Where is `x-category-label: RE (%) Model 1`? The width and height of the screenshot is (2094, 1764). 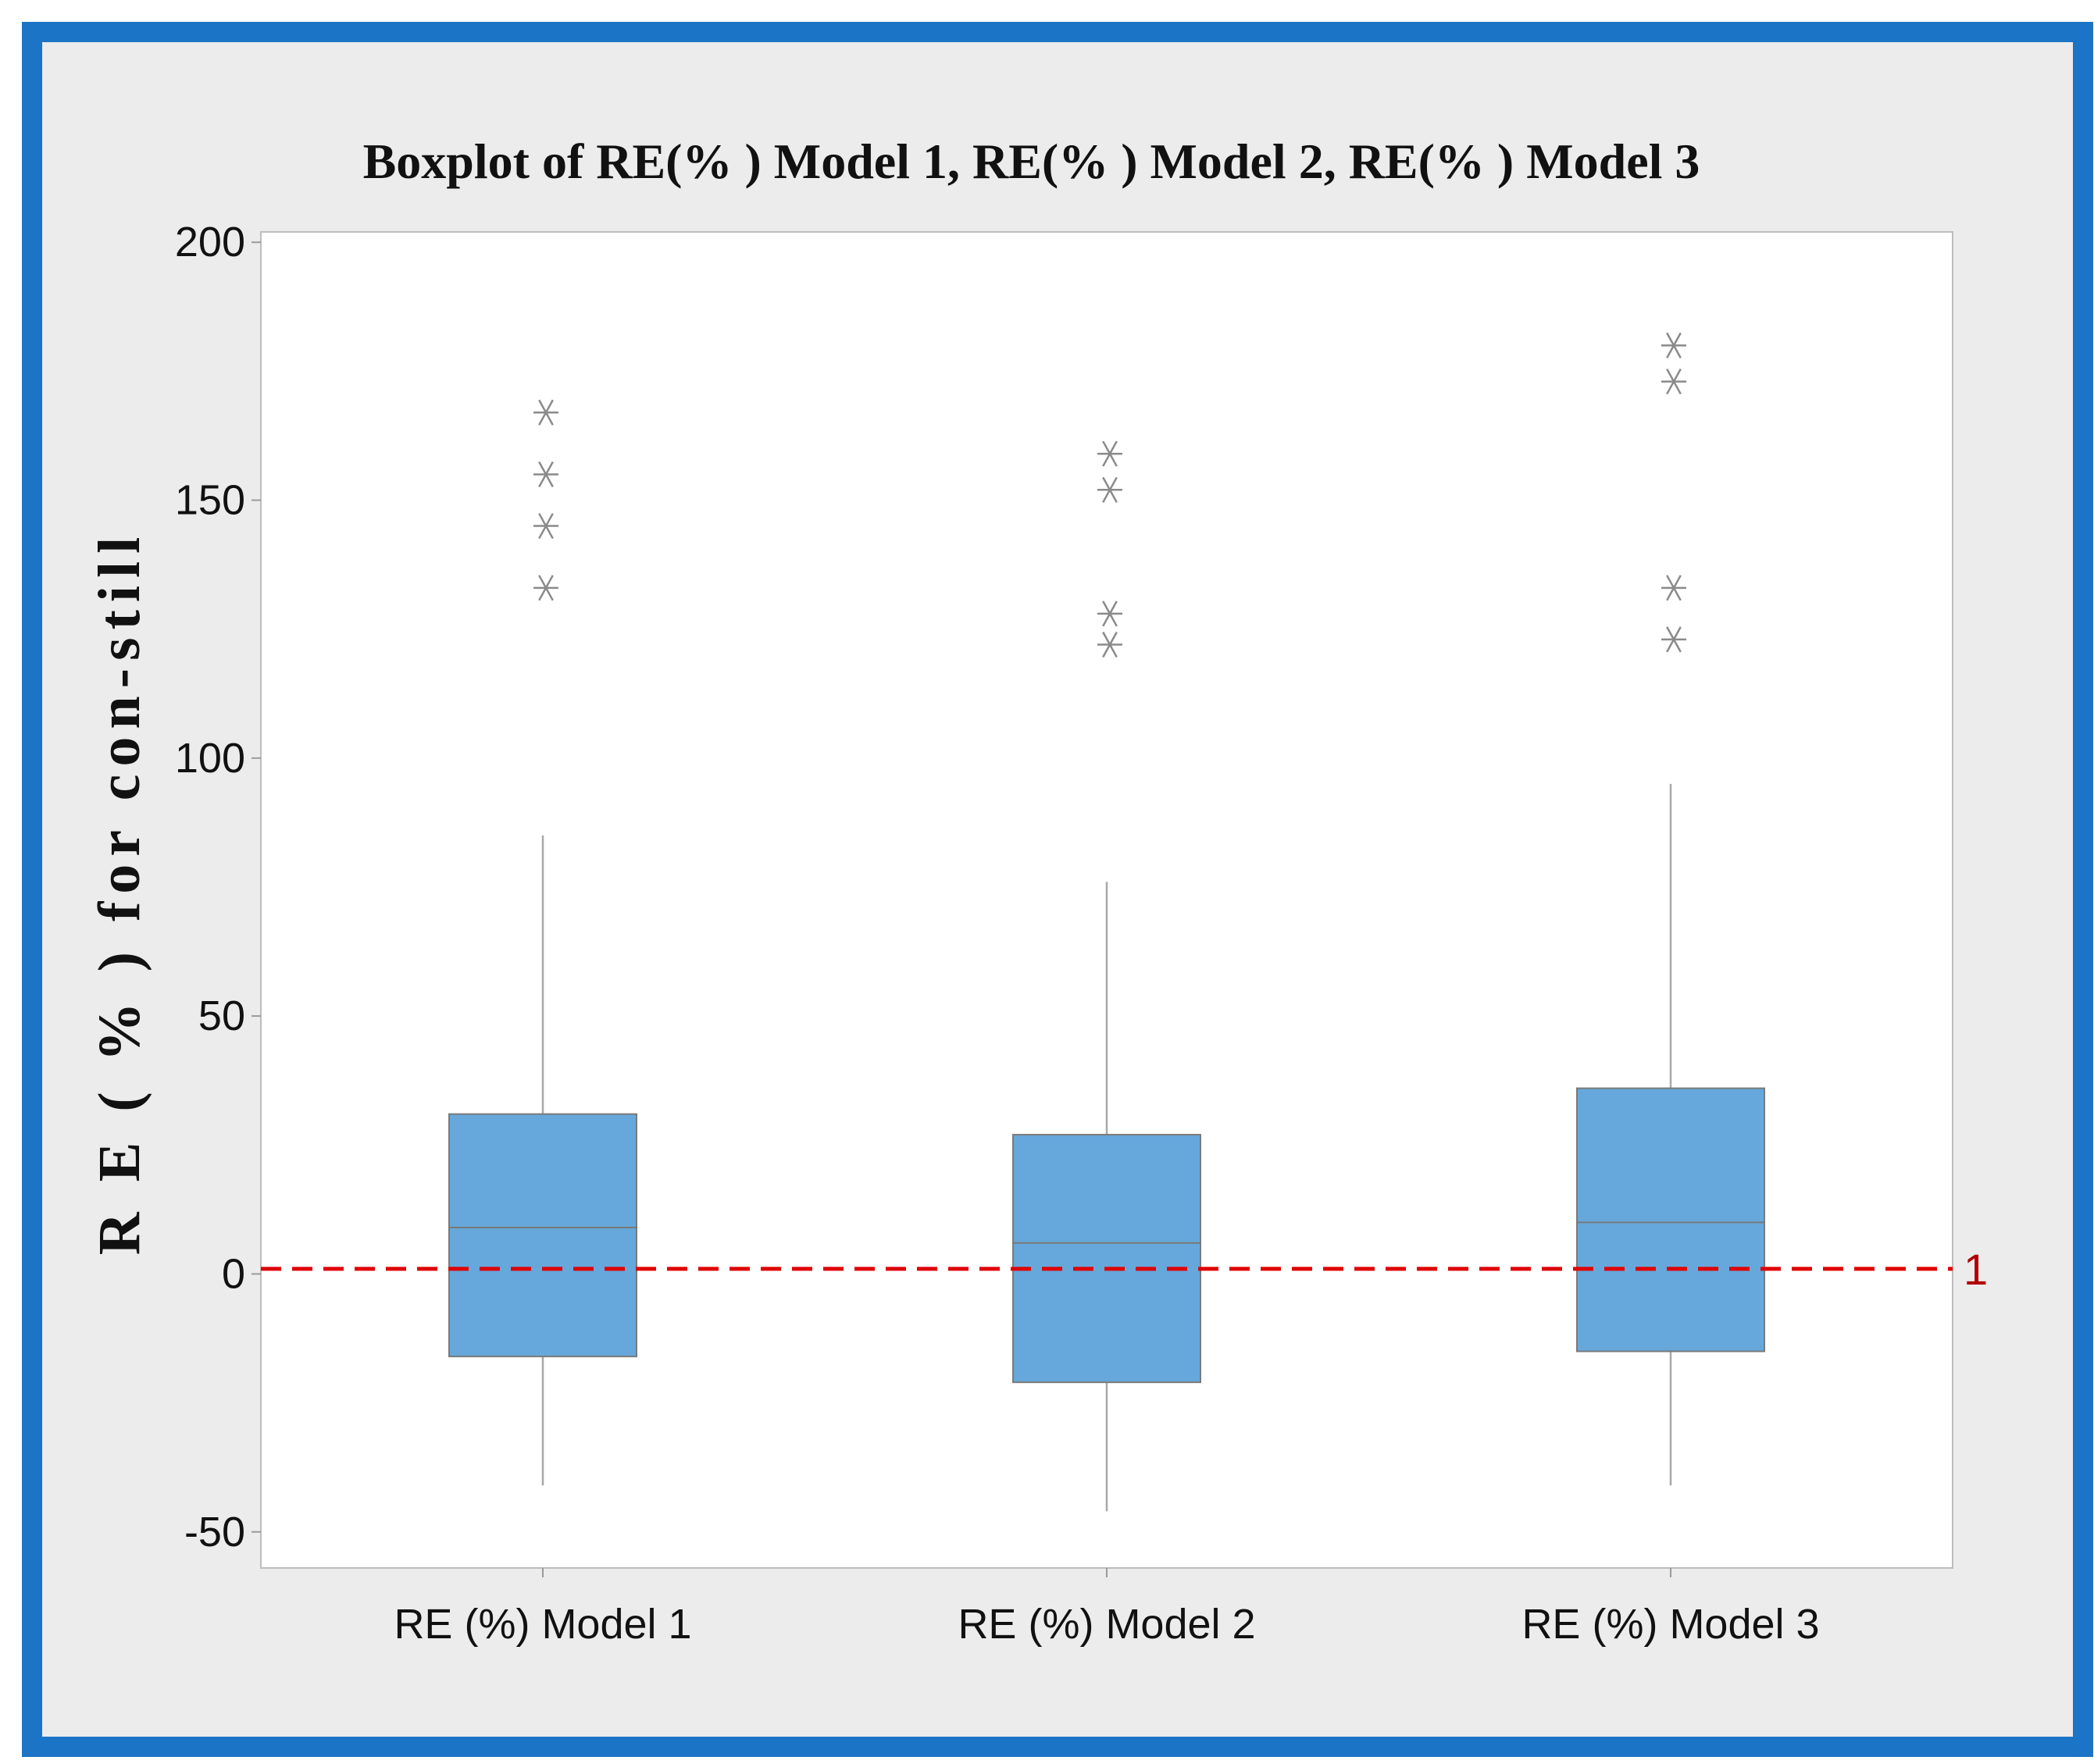
x-category-label: RE (%) Model 1 is located at coordinates (542, 1624).